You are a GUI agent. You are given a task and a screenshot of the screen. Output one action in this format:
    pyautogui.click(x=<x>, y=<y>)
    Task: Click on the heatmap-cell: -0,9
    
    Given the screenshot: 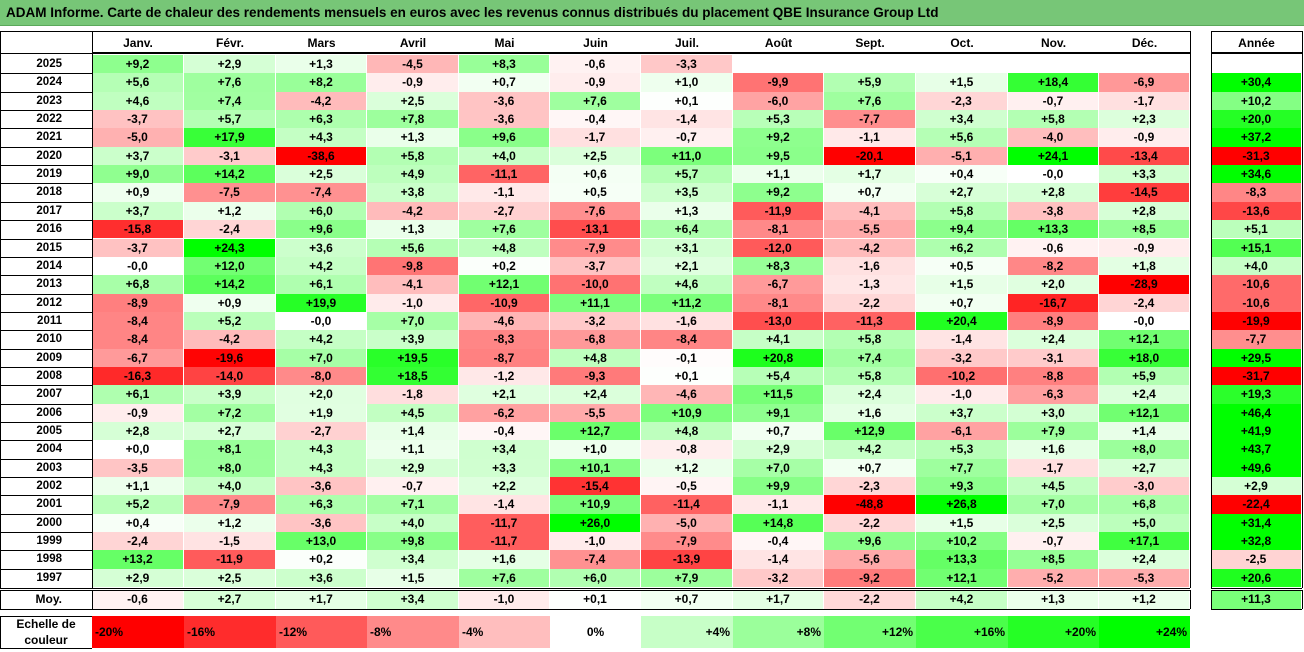 What is the action you would take?
    pyautogui.click(x=1144, y=247)
    